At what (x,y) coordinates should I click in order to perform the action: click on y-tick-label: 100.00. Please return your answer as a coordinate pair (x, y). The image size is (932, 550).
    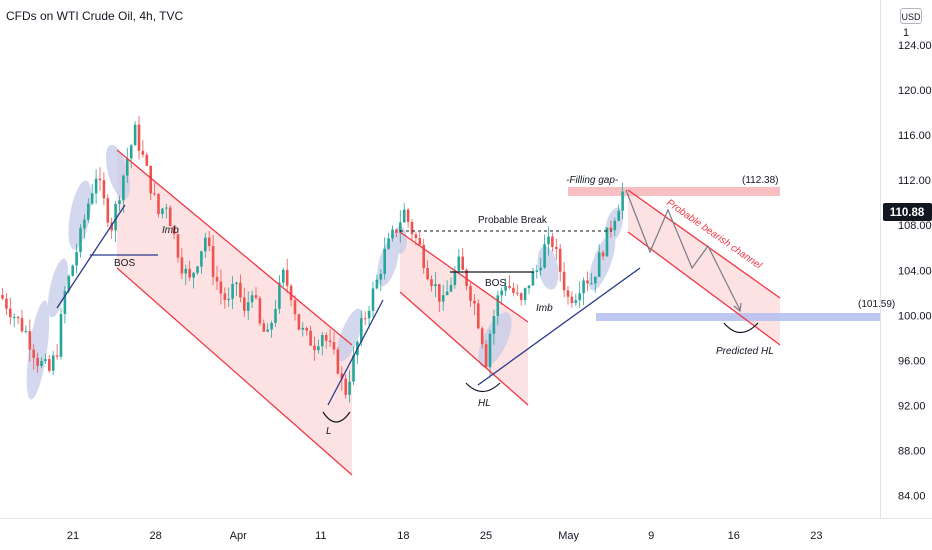
    Looking at the image, I should click on (915, 316).